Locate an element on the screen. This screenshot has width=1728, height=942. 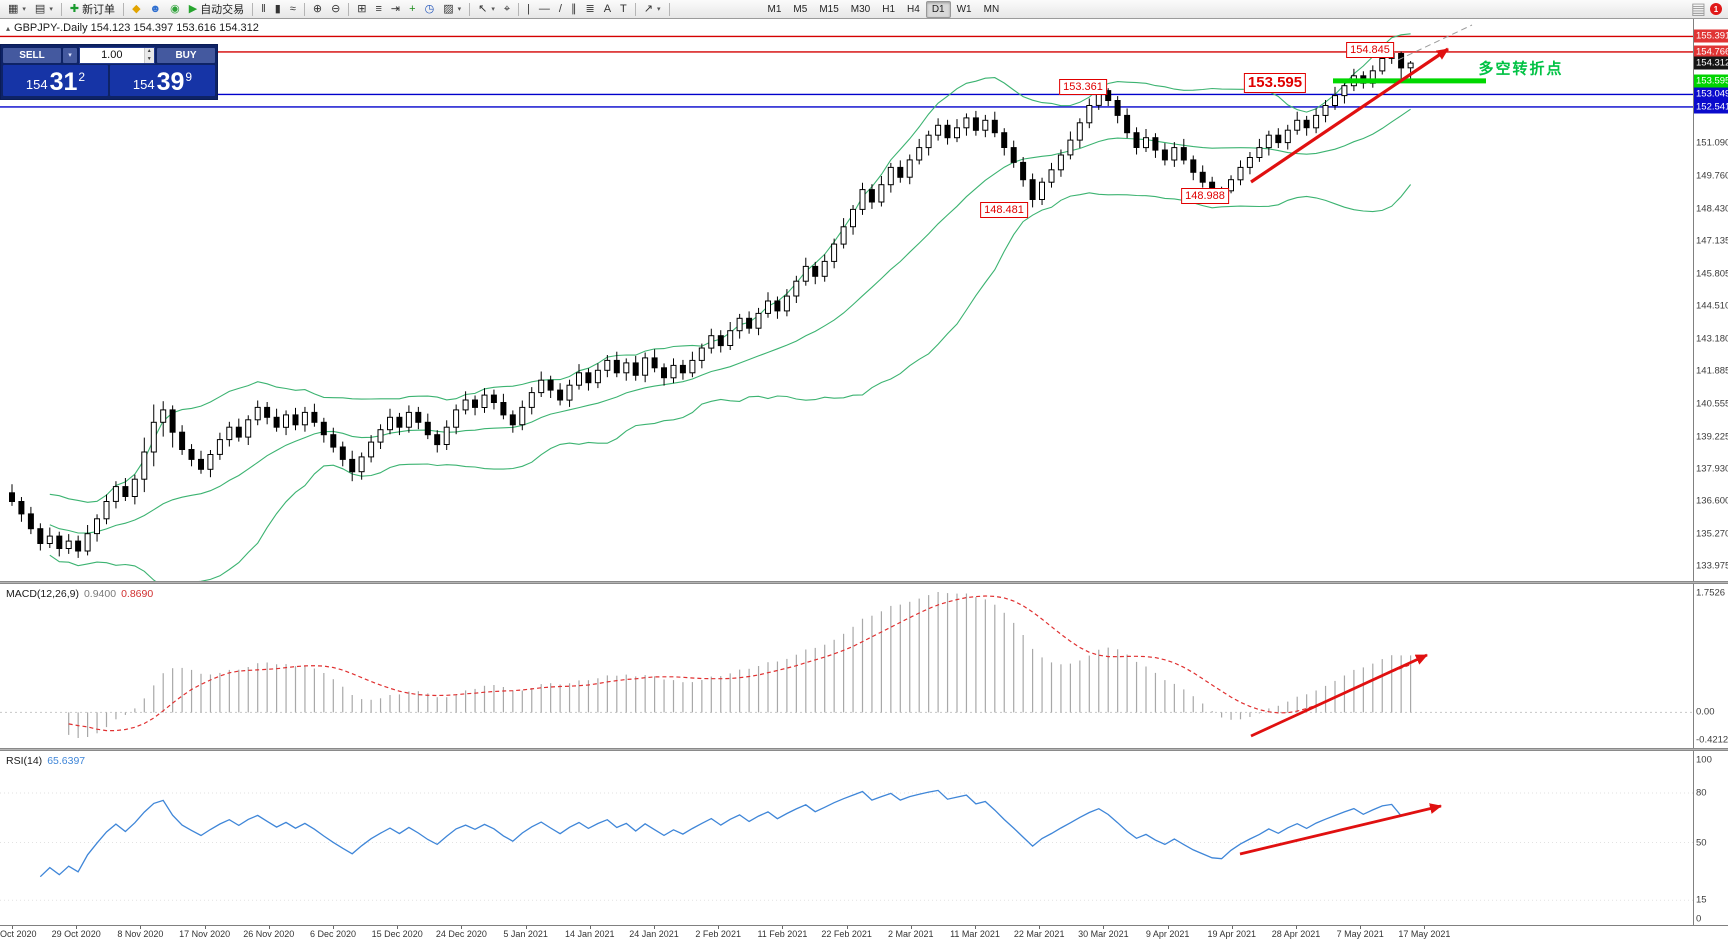
vertical-line-icon: | is located at coordinates (528, 8).